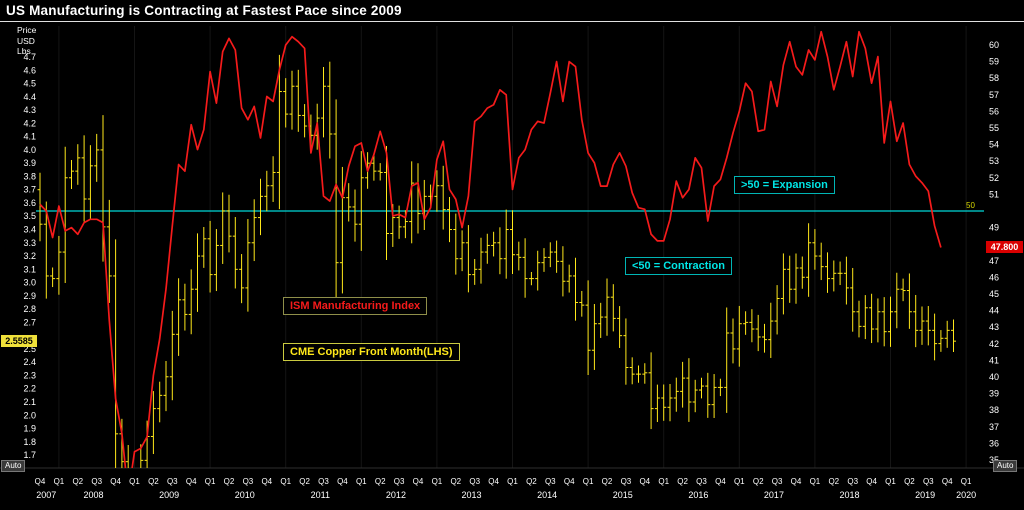  Describe the element at coordinates (46, 495) in the screenshot. I see `x-year-label: 2007` at that location.